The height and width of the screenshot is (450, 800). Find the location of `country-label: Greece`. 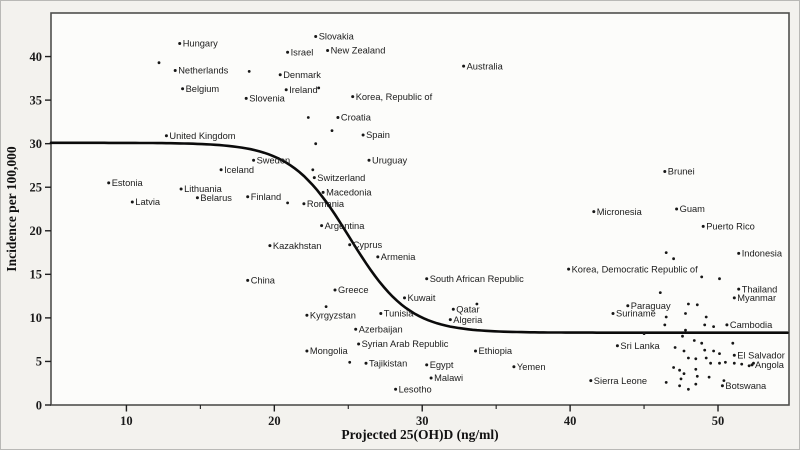

country-label: Greece is located at coordinates (353, 290).